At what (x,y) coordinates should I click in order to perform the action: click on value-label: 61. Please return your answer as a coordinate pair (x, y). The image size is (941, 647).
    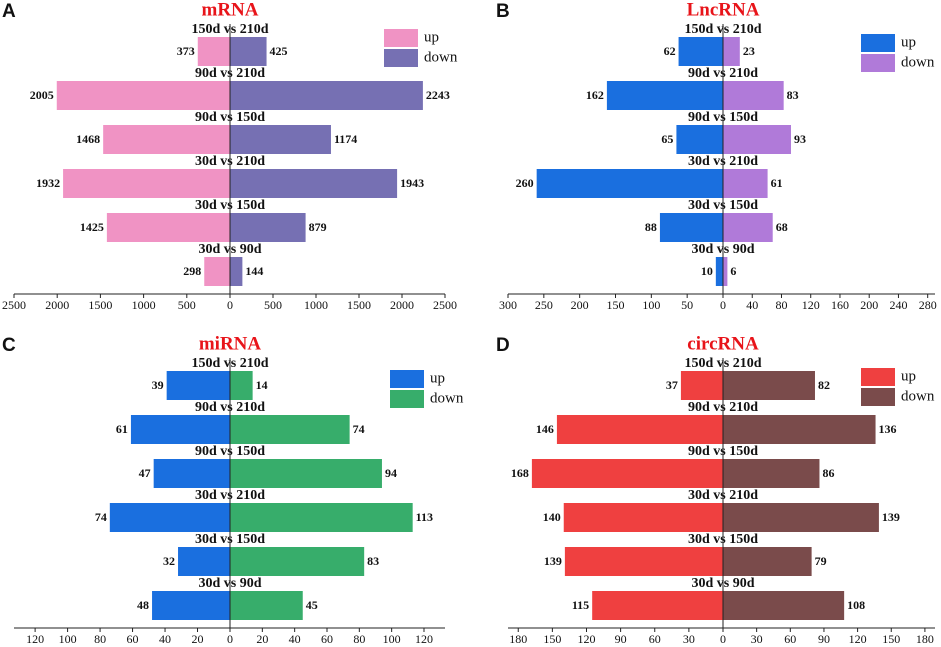
    Looking at the image, I should click on (122, 429).